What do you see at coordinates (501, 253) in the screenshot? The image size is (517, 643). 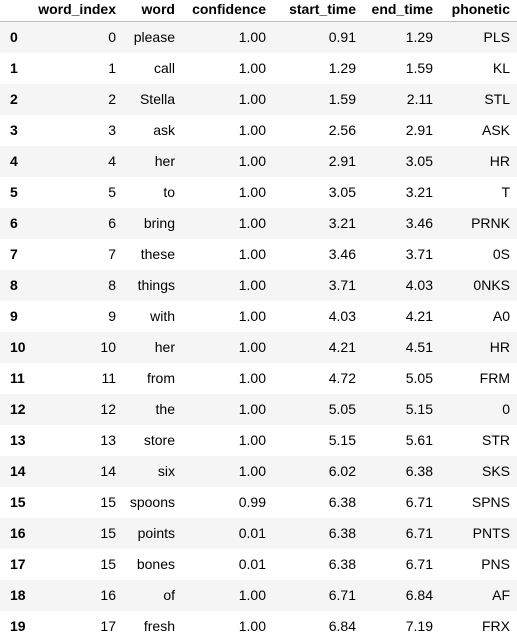 I see `cell-phonetic: 0S` at bounding box center [501, 253].